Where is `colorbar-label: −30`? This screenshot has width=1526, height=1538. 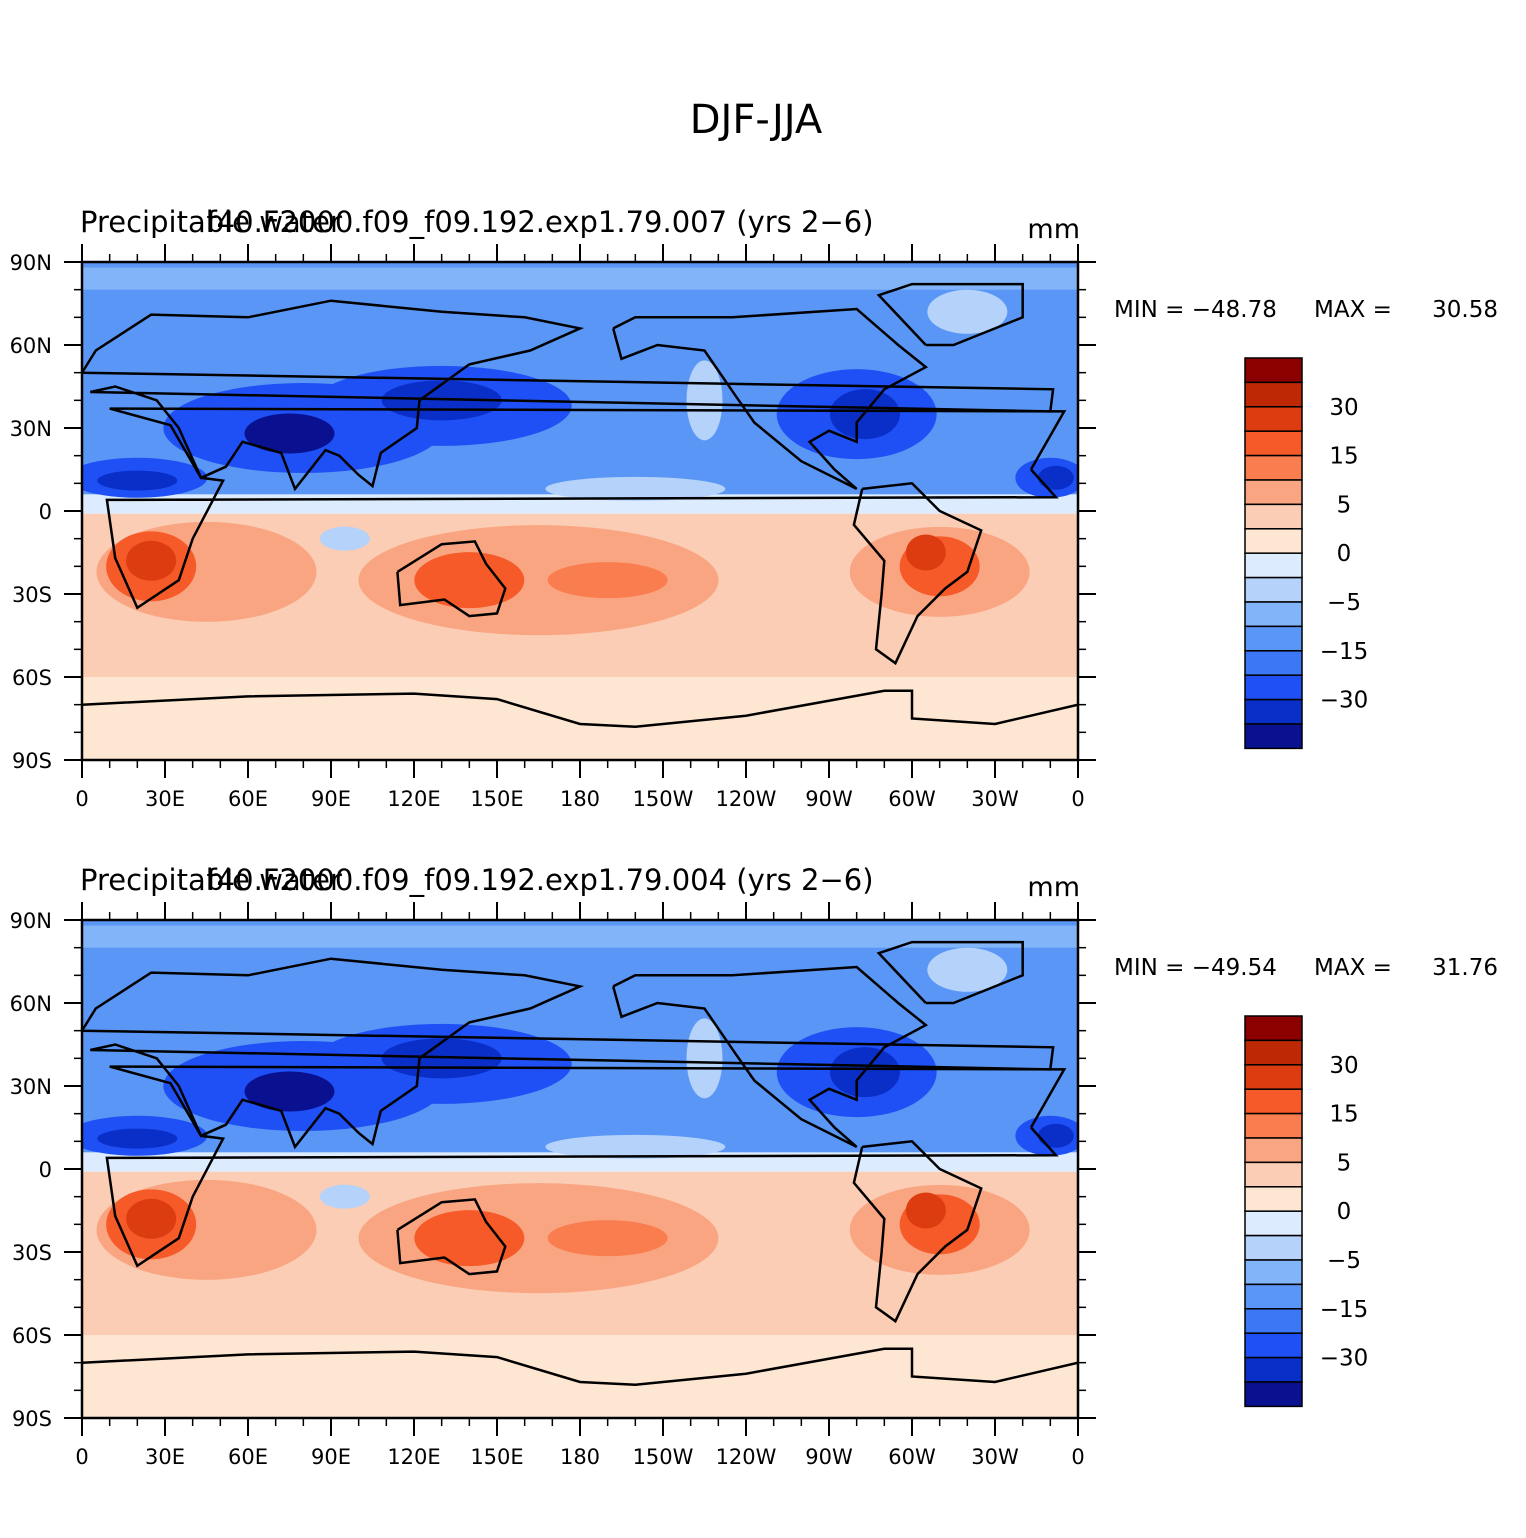
colorbar-label: −30 is located at coordinates (1344, 701).